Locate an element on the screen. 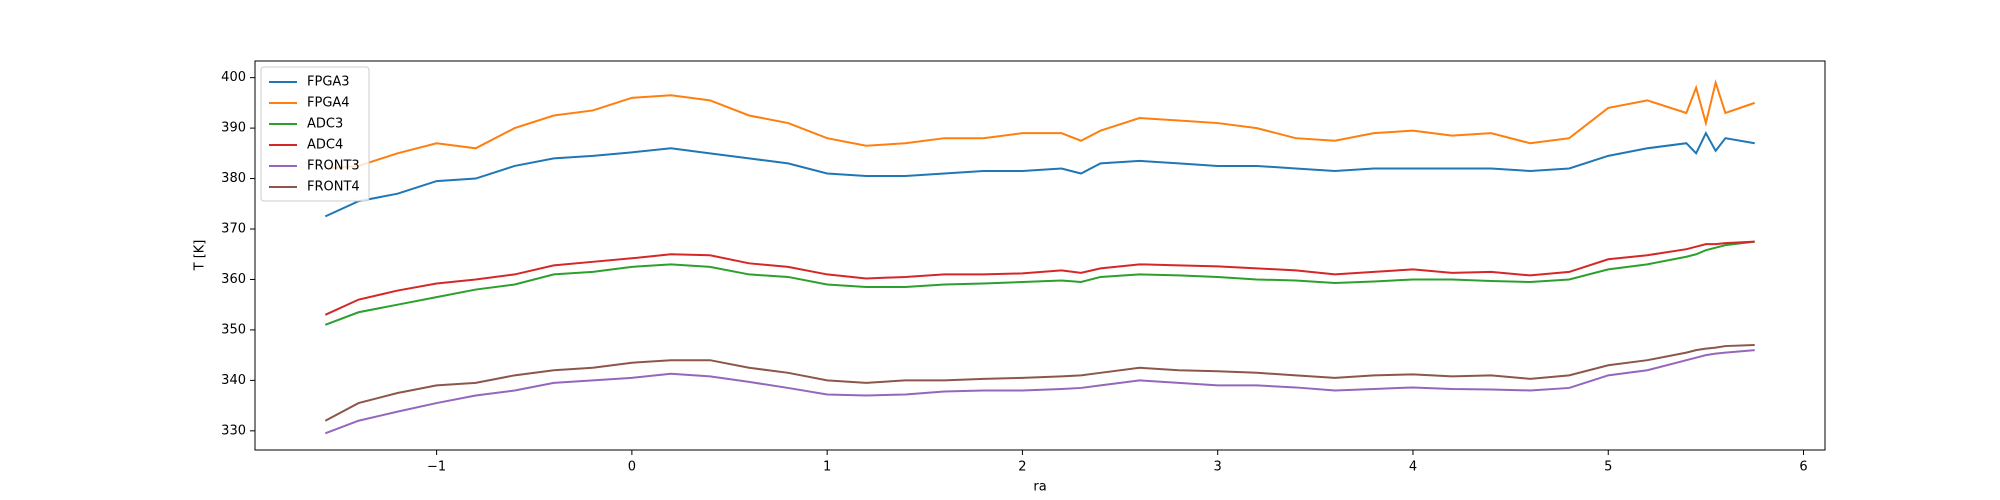 The image size is (2000, 500). x-tick-label: −1 is located at coordinates (436, 467).